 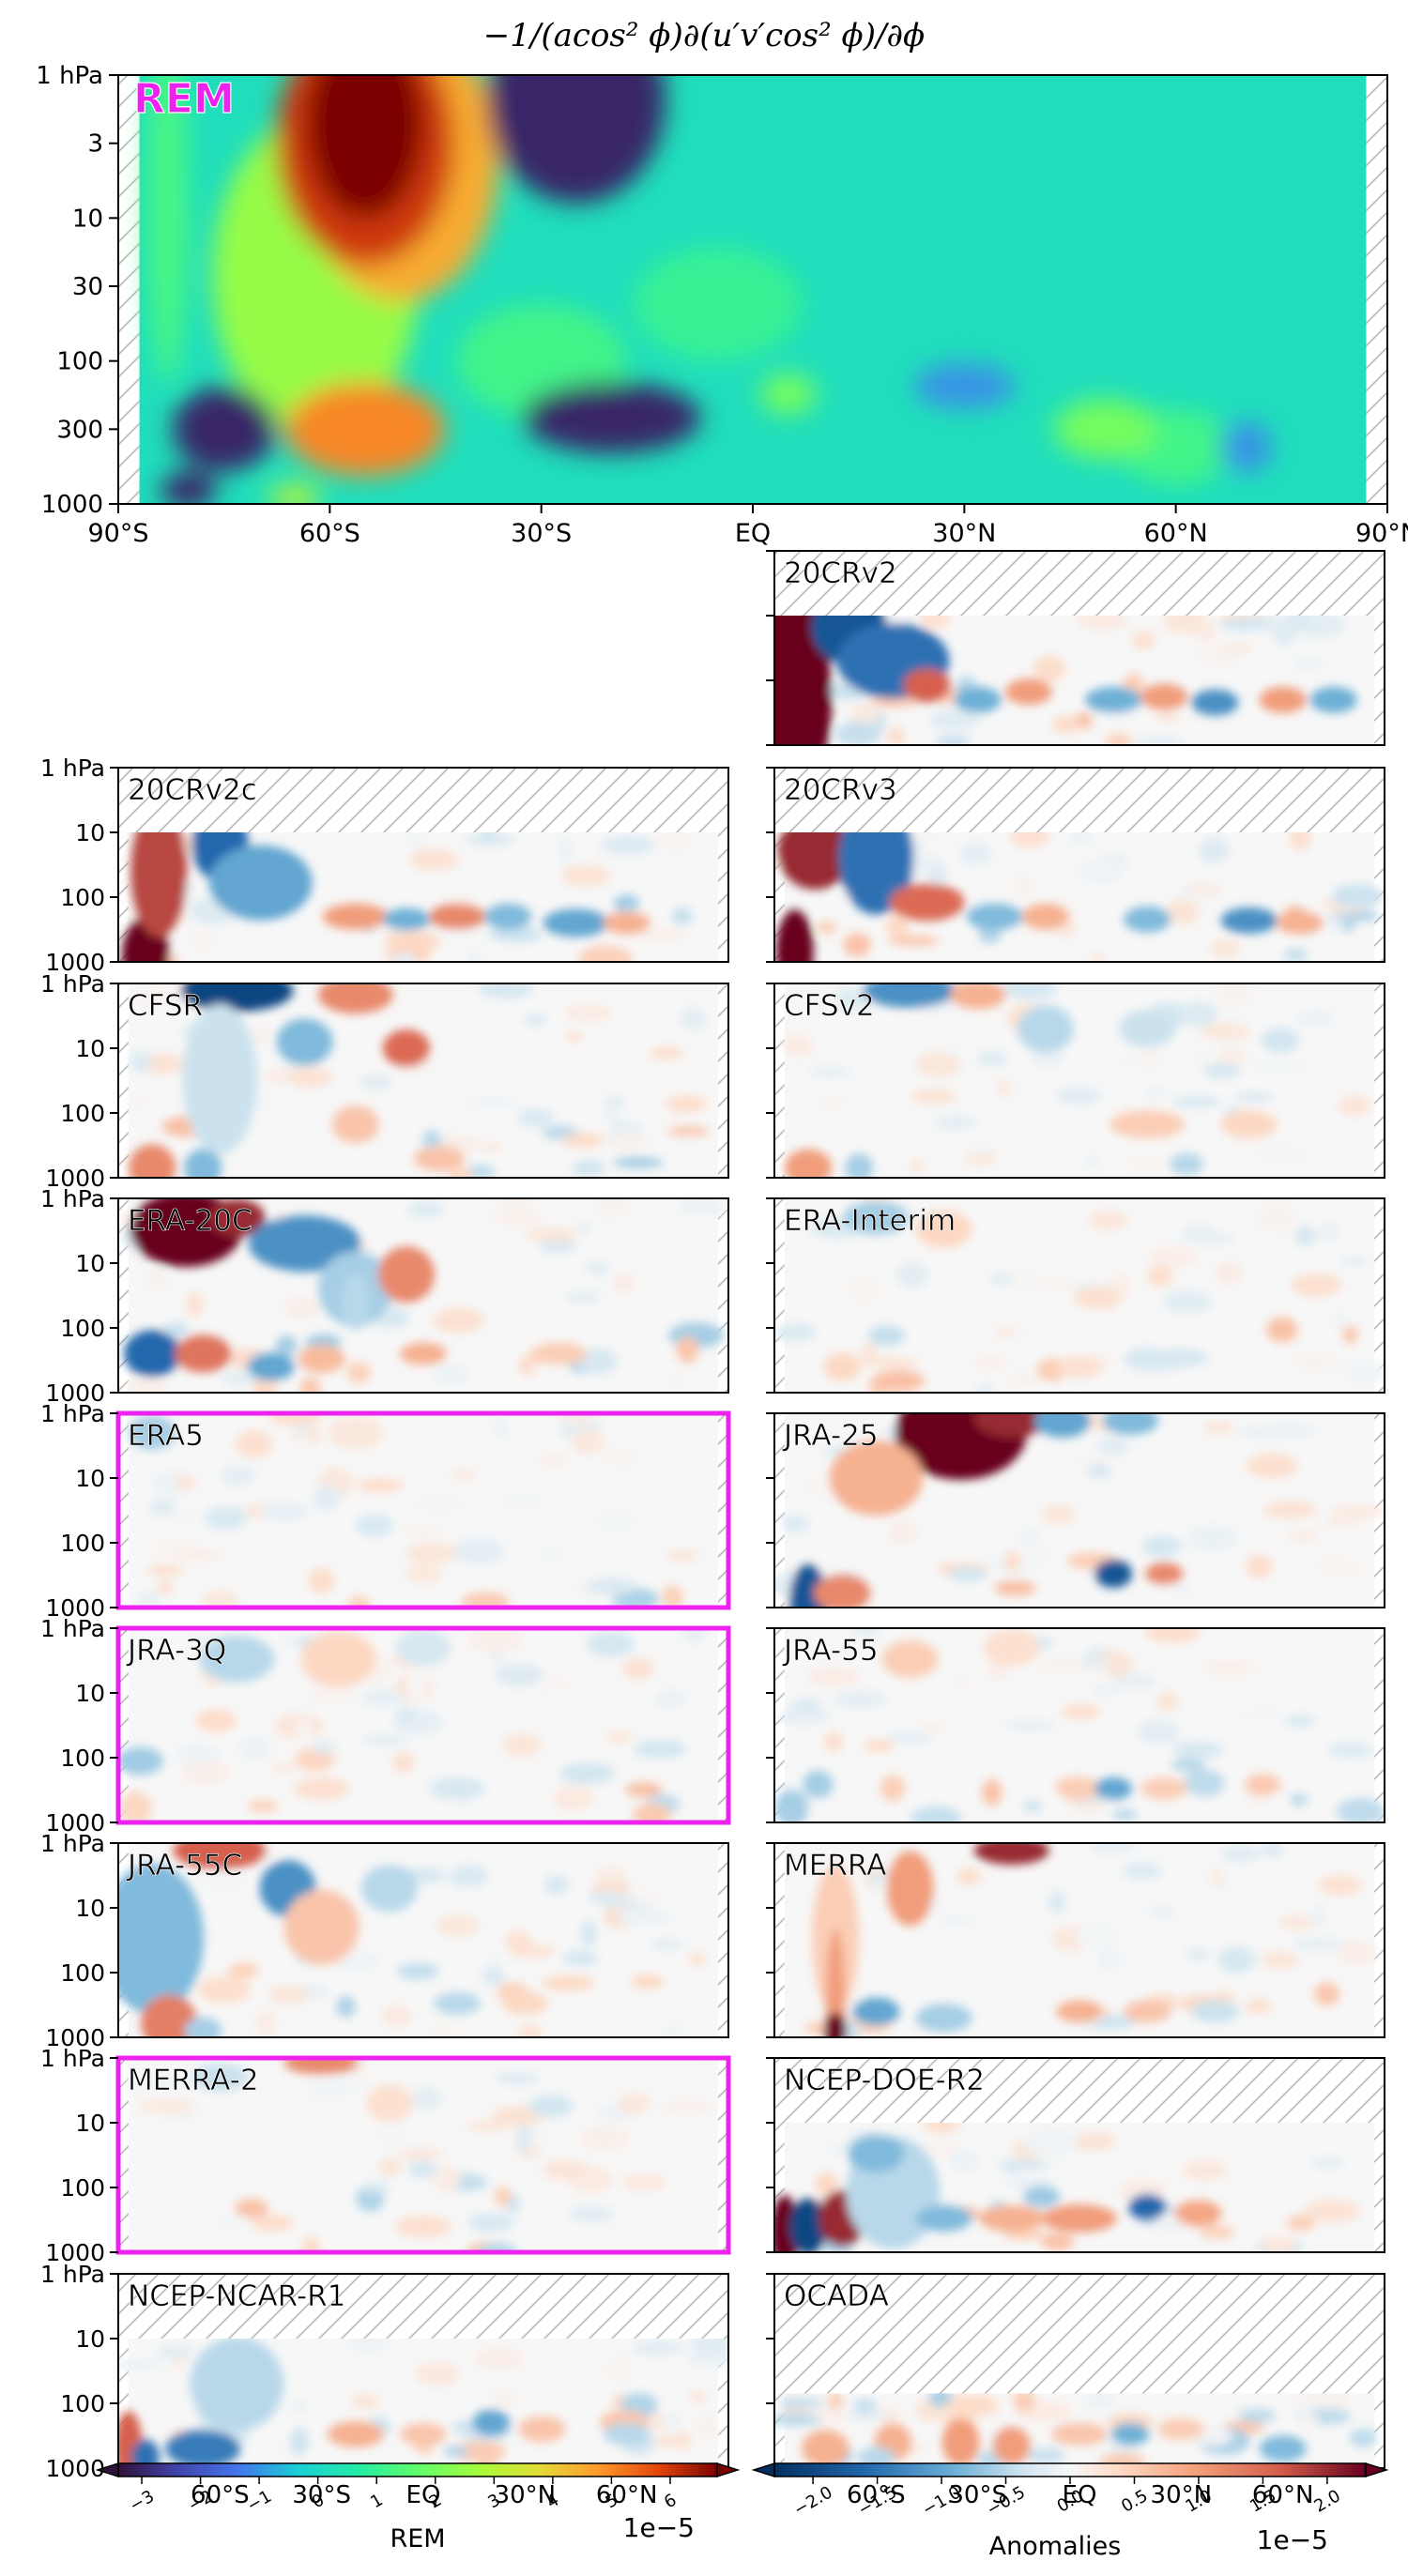 I want to click on colorbar-tick-label: 0.5, so click(x=1134, y=2501).